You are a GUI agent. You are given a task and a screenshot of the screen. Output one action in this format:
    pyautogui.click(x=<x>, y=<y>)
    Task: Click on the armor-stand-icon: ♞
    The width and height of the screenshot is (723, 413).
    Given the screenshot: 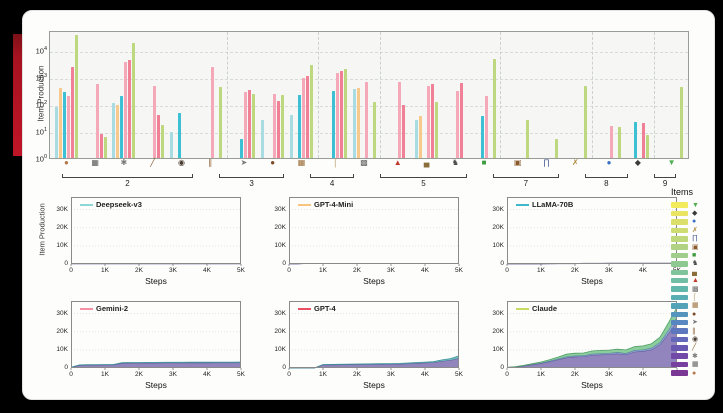 What is the action you would take?
    pyautogui.click(x=455, y=162)
    